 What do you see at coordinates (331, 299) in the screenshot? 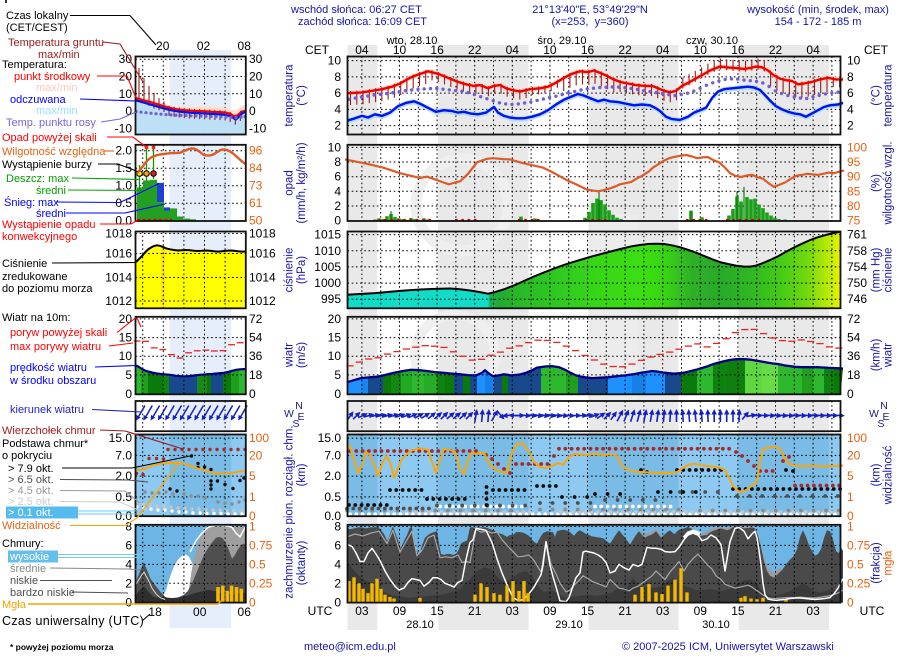
I see `svg-text: 995` at bounding box center [331, 299].